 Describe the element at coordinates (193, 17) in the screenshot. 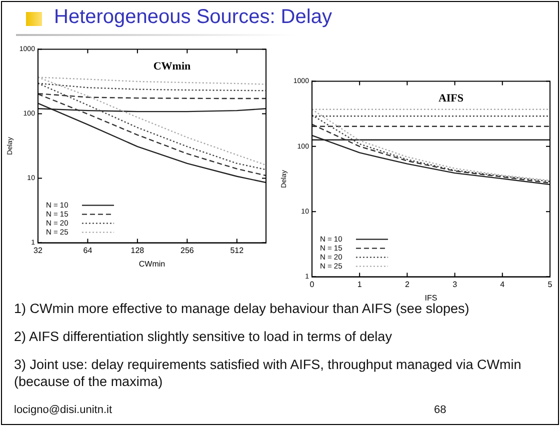

I see `text: Heterogeneous Sources: Delay` at that location.